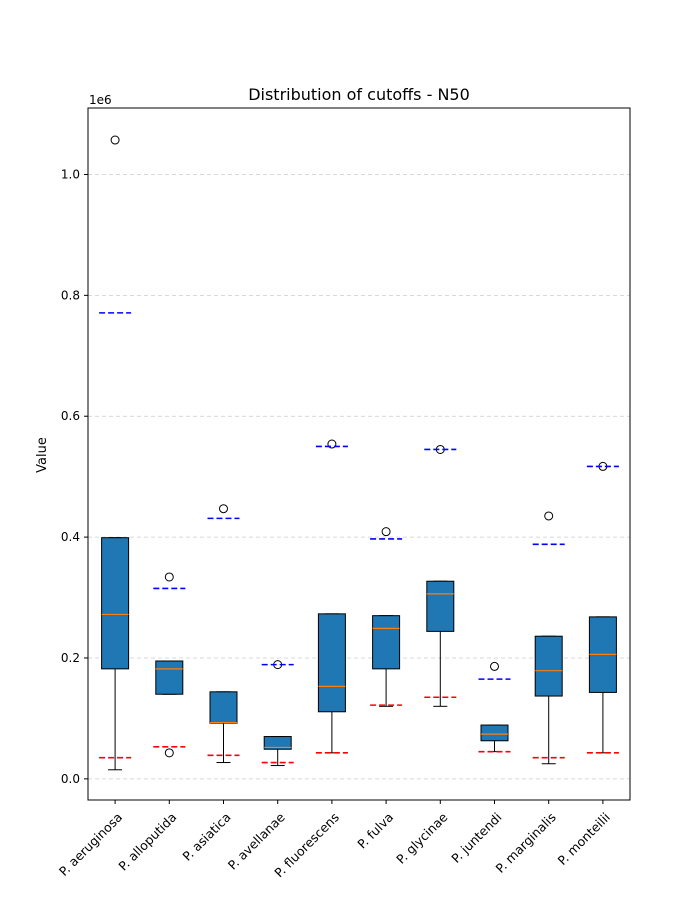 This screenshot has height=900, width=700. Describe the element at coordinates (583, 839) in the screenshot. I see `x-tick-label: P. monteilii` at that location.